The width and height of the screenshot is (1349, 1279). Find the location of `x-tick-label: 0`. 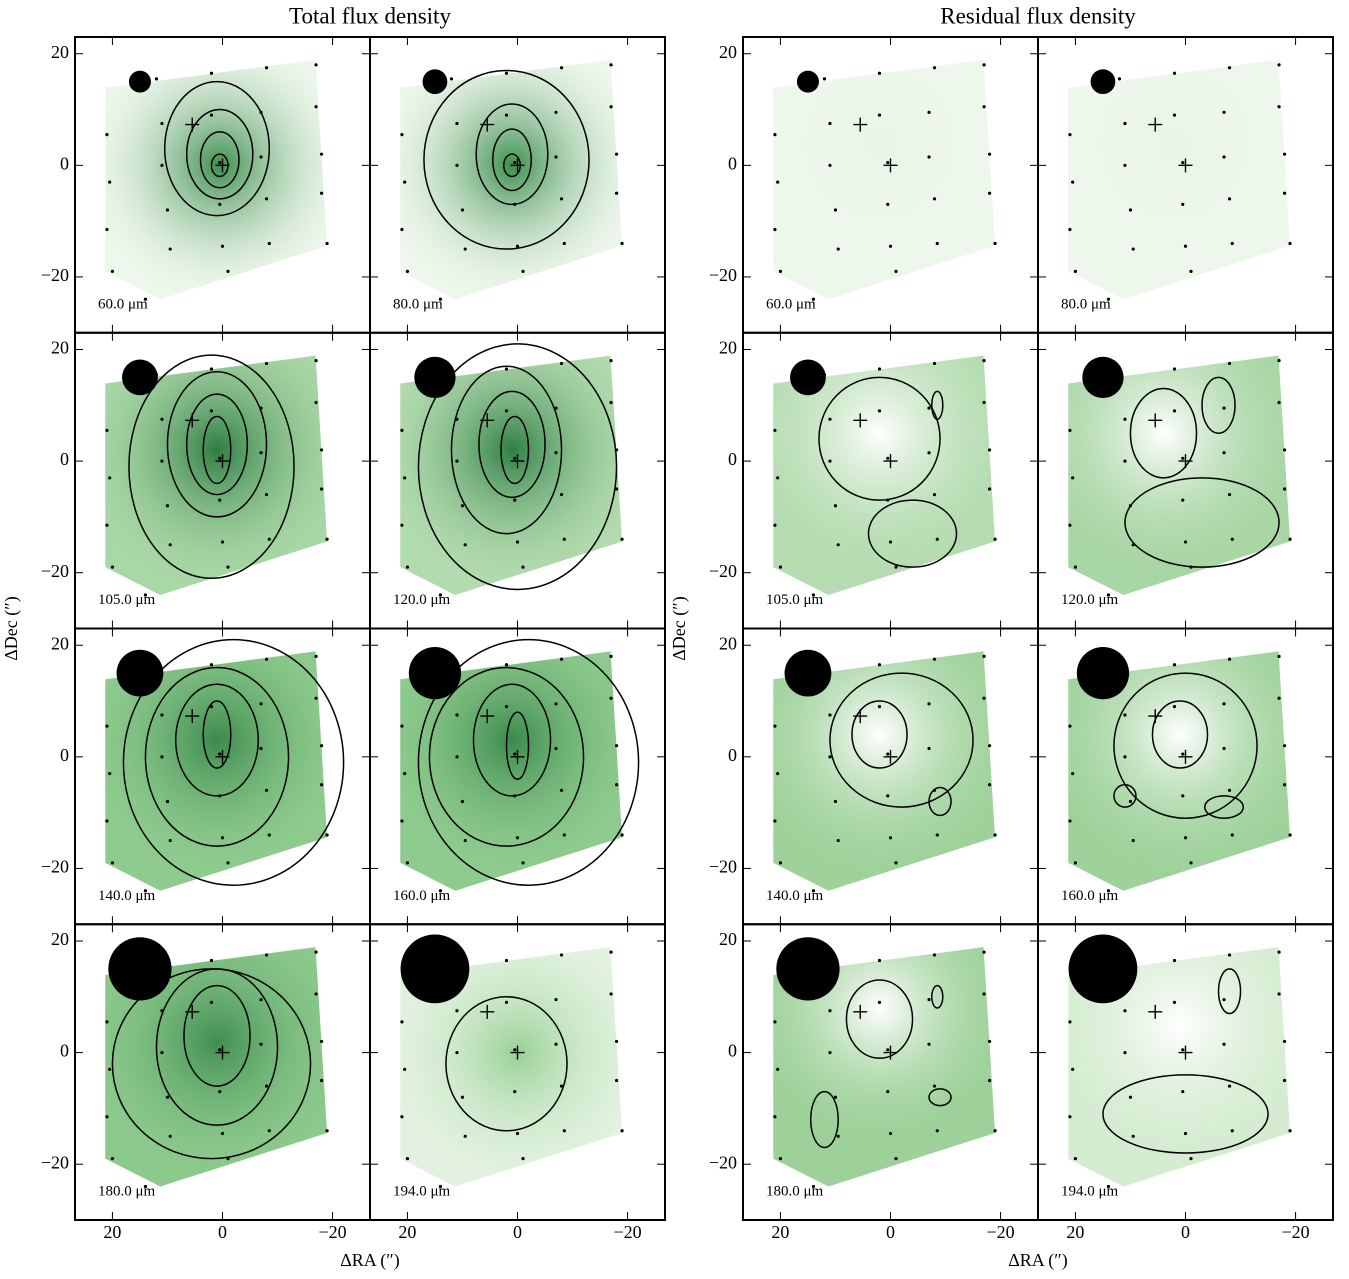

x-tick-label: 0 is located at coordinates (890, 1232).